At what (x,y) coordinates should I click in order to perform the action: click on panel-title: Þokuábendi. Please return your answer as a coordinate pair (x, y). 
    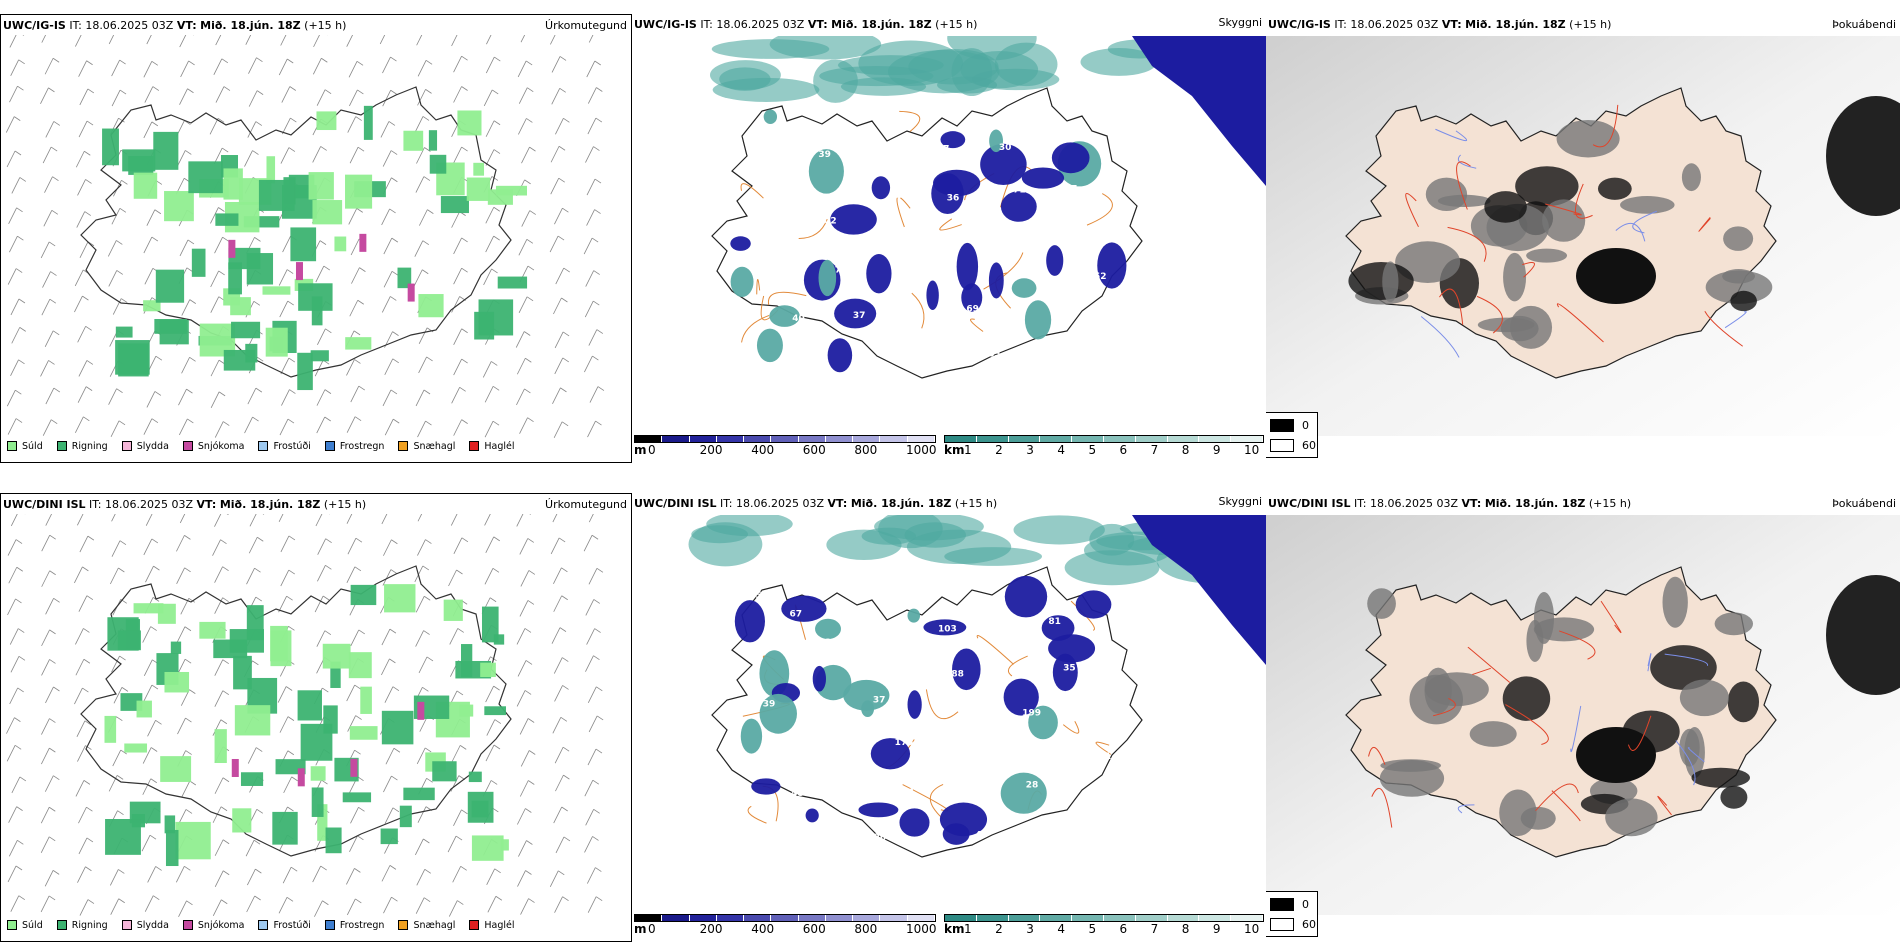
    Looking at the image, I should click on (1864, 503).